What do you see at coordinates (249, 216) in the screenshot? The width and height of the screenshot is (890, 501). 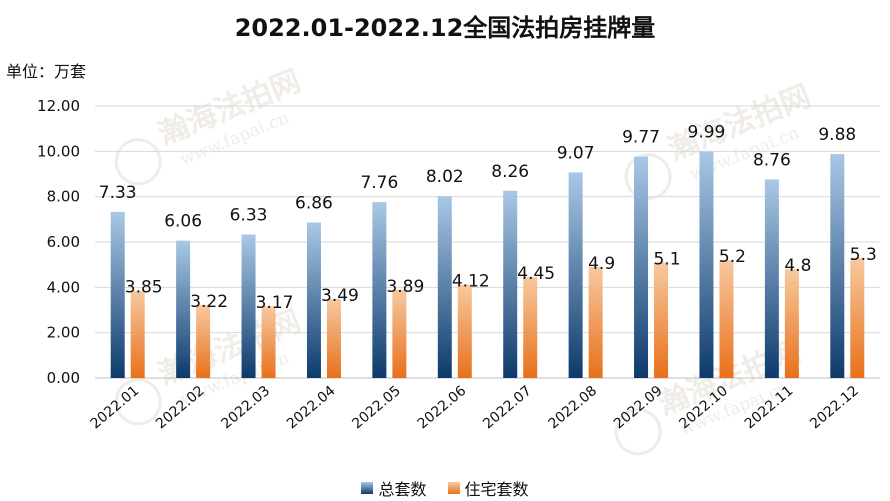 I see `data-label-total: 6.33` at bounding box center [249, 216].